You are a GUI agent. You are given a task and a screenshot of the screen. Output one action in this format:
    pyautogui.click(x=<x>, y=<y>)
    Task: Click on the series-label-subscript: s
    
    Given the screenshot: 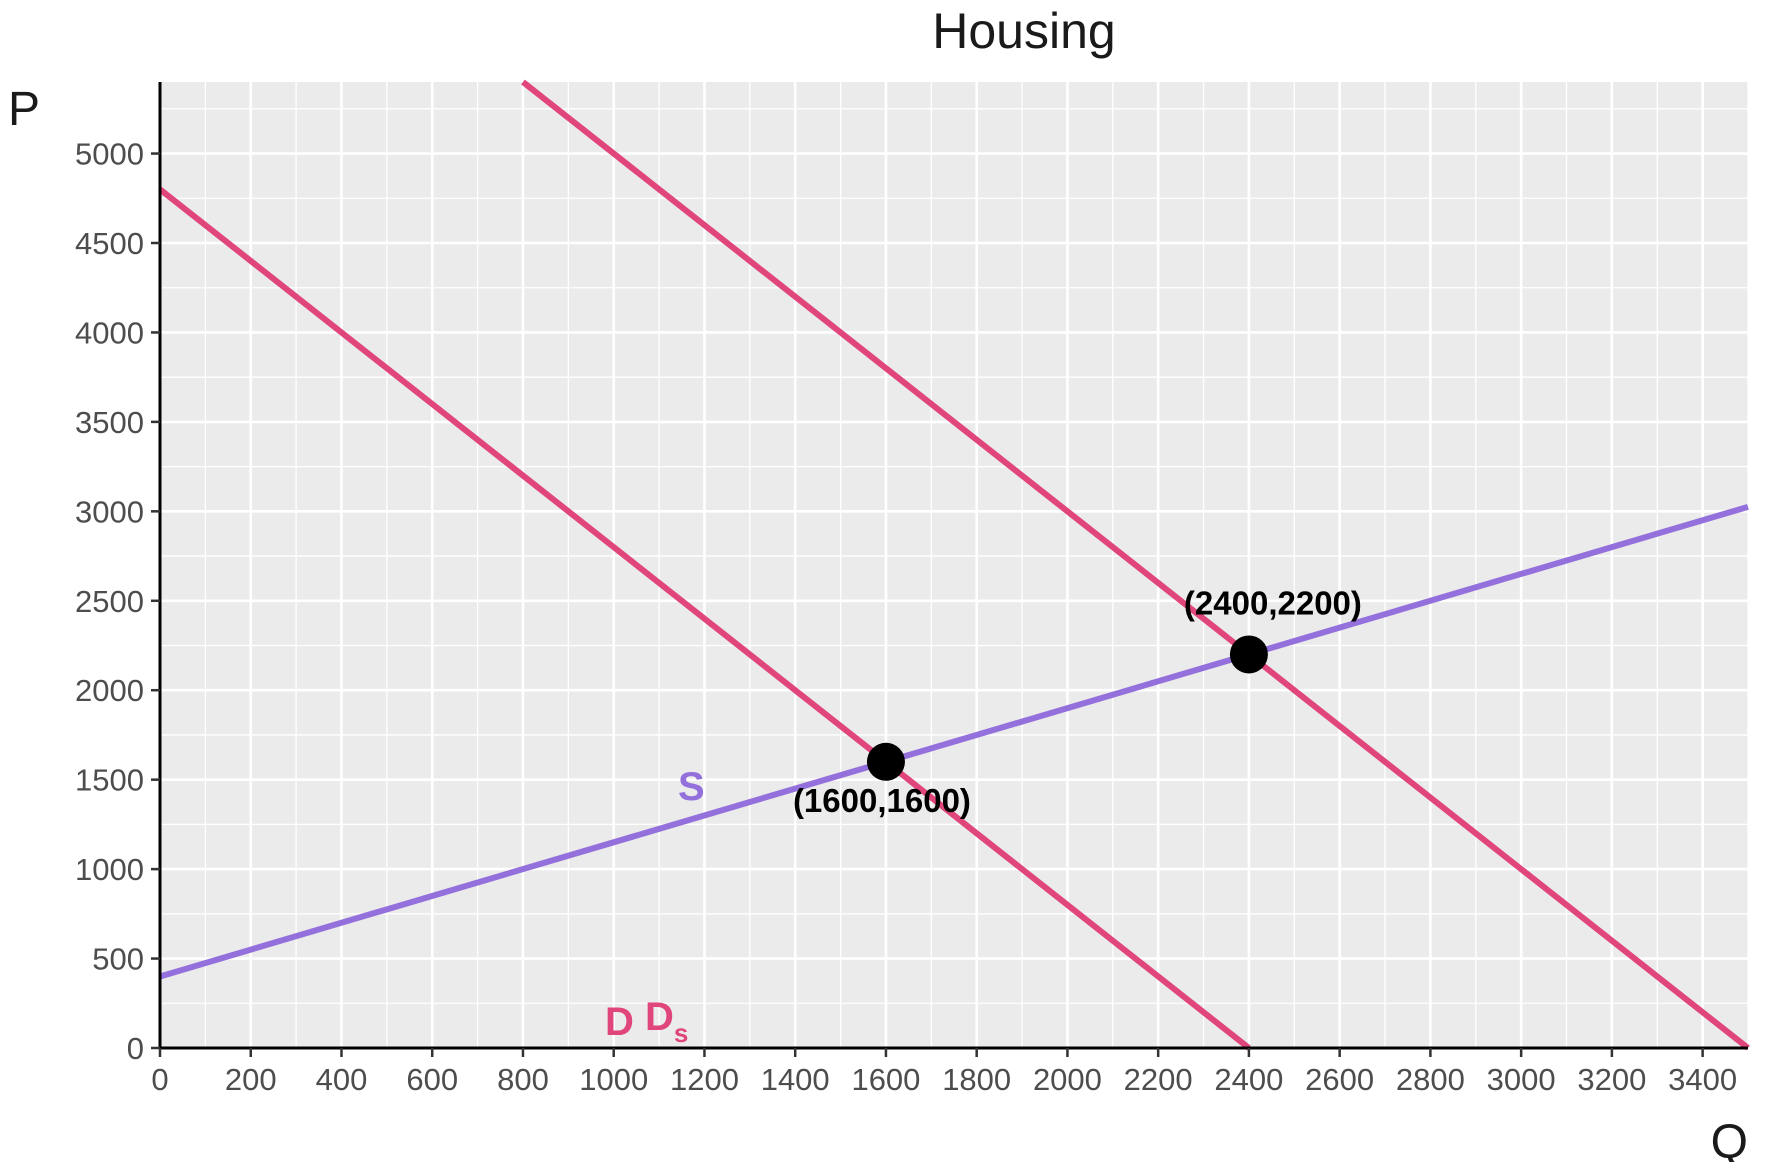 What is the action you would take?
    pyautogui.click(x=681, y=1033)
    